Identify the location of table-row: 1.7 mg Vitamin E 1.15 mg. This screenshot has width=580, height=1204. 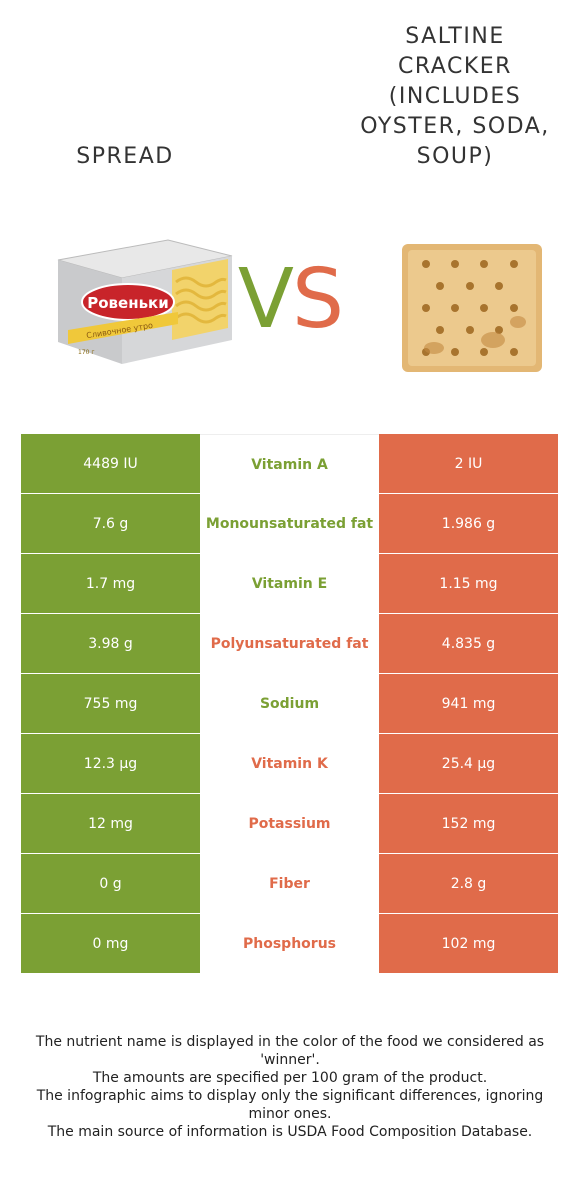
(289, 584).